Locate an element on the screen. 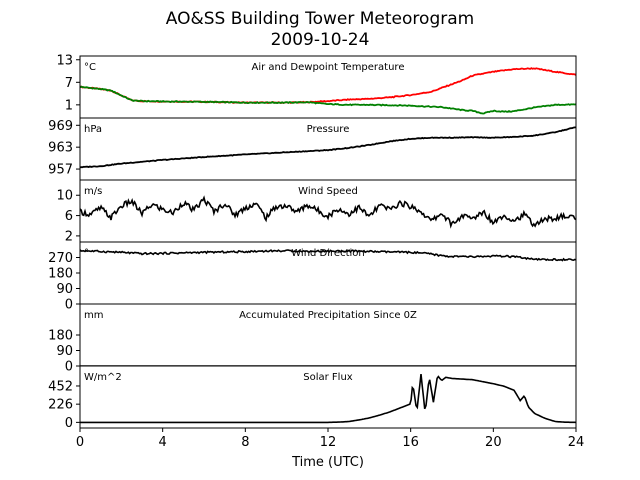 The width and height of the screenshot is (640, 480). y-tick-label-0-1: 7 is located at coordinates (69, 83).